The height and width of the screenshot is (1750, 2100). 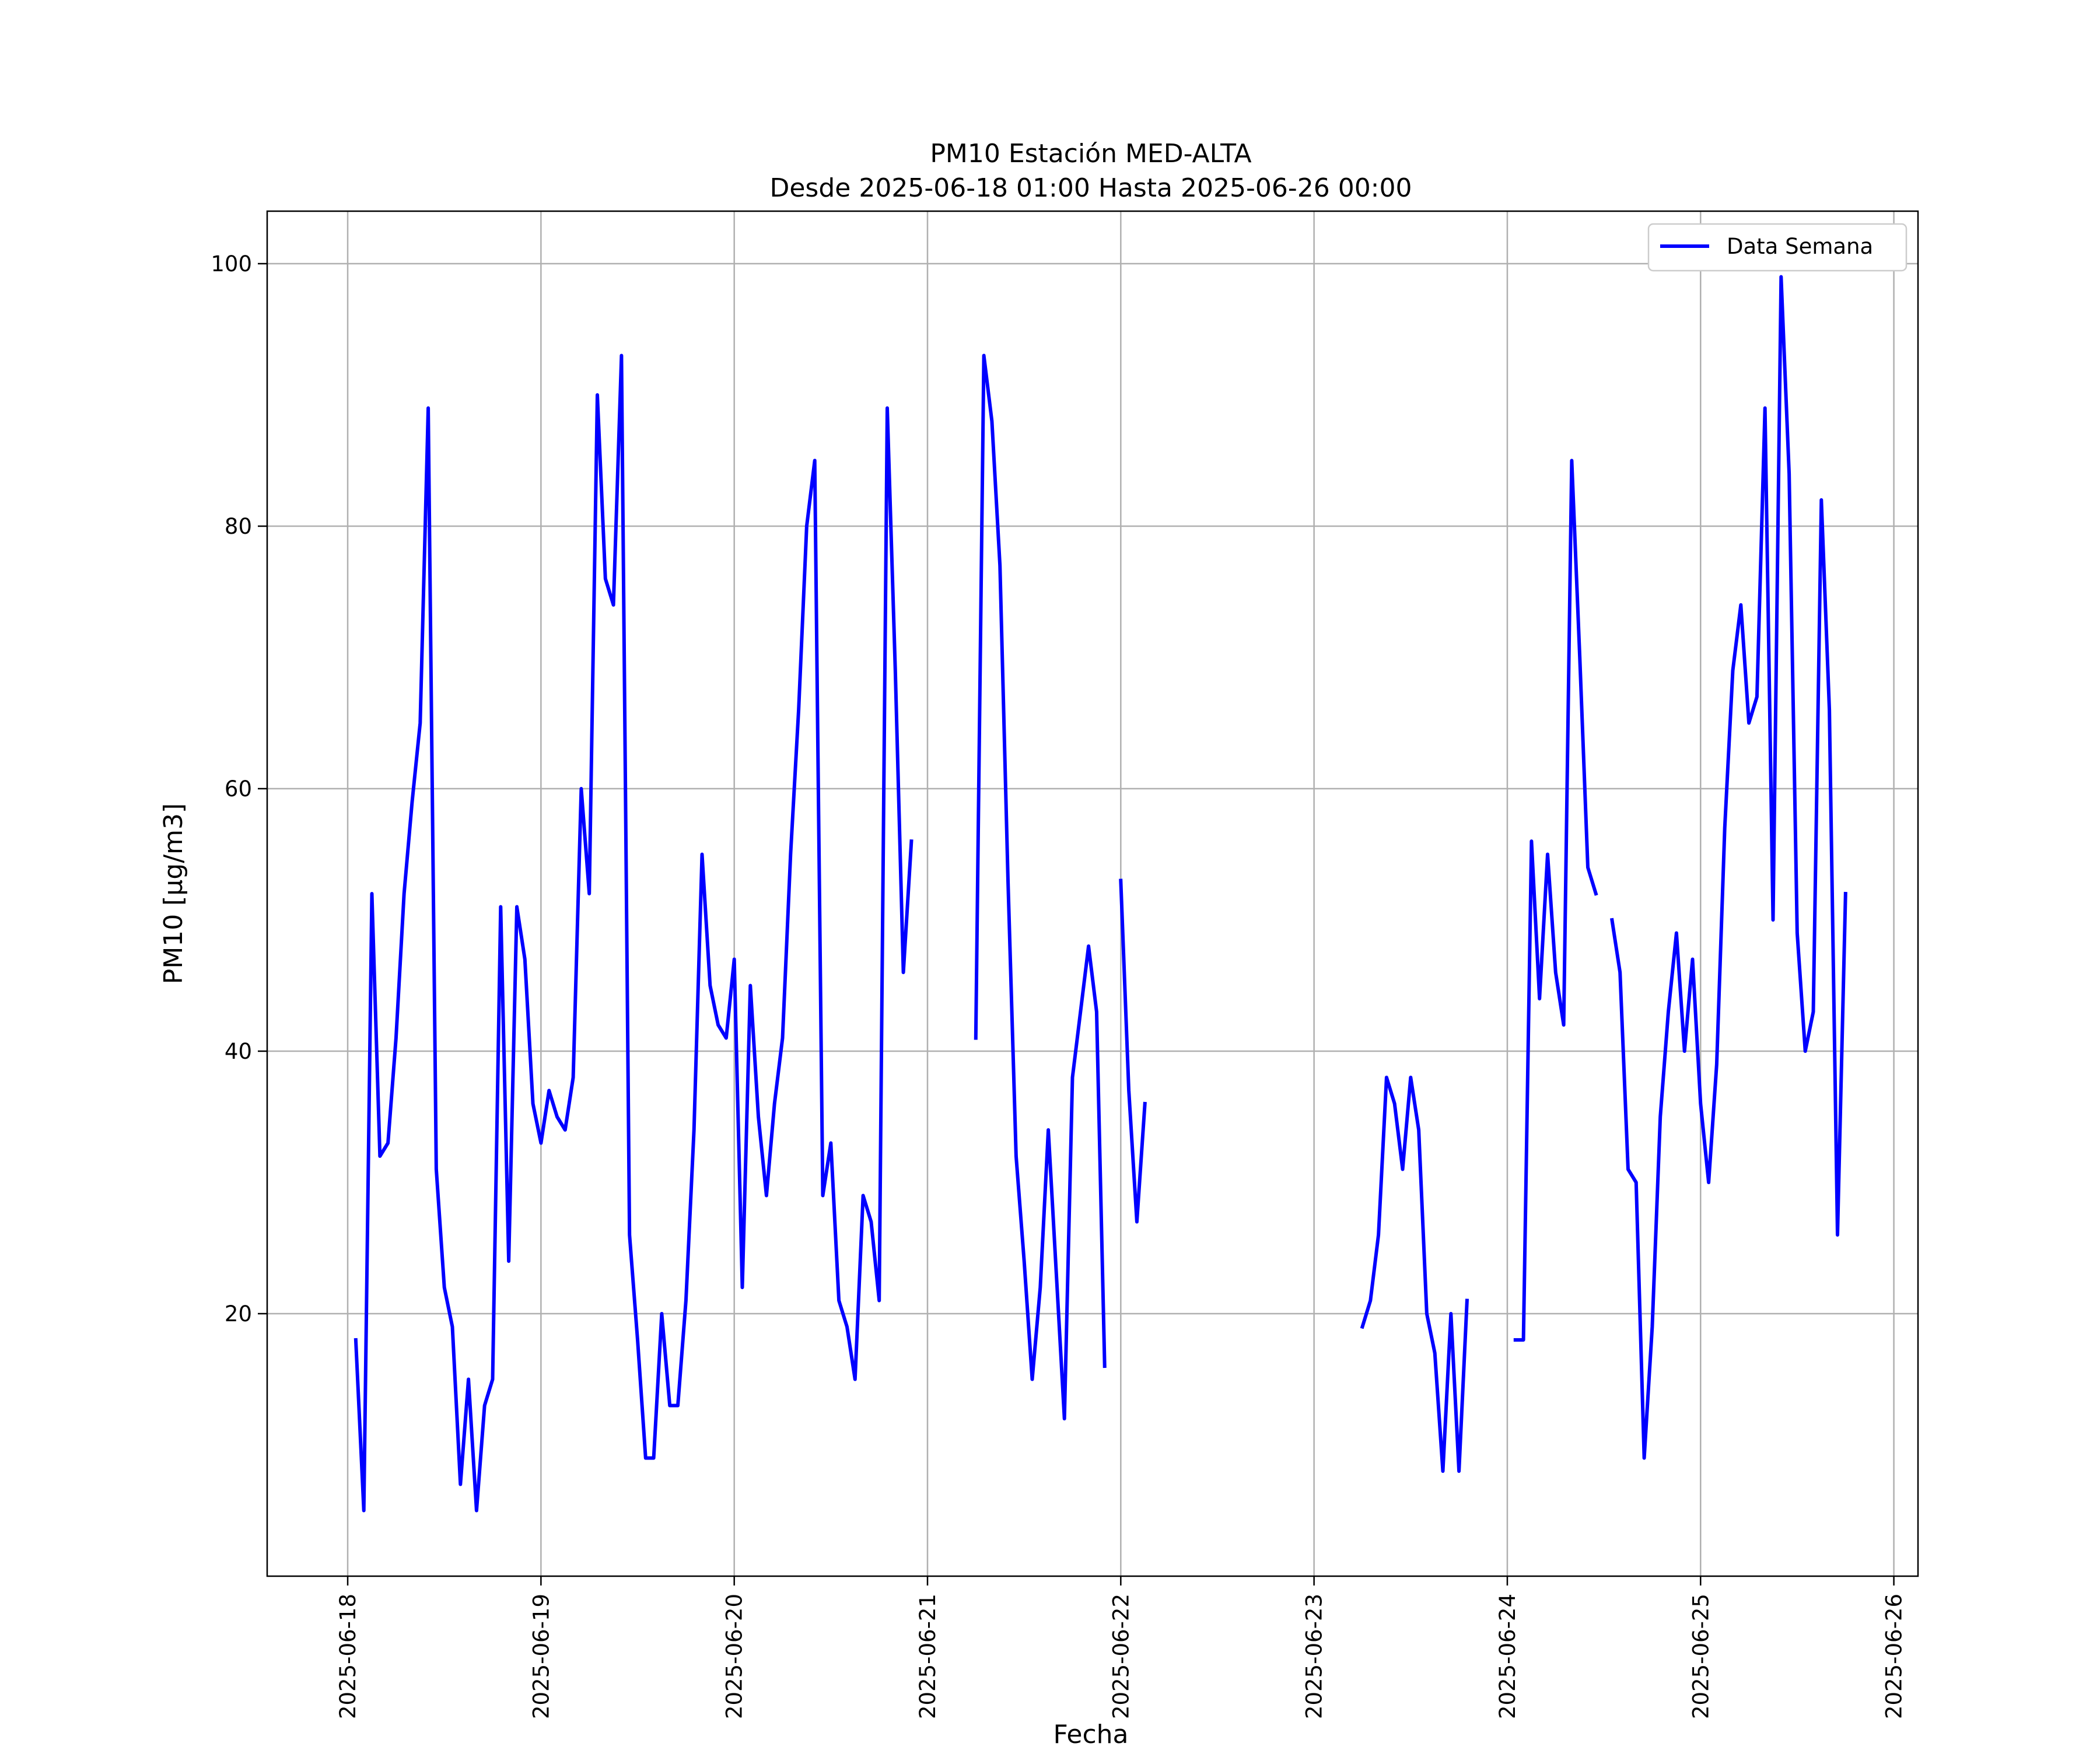 I want to click on legend: Data Semana, so click(x=1777, y=247).